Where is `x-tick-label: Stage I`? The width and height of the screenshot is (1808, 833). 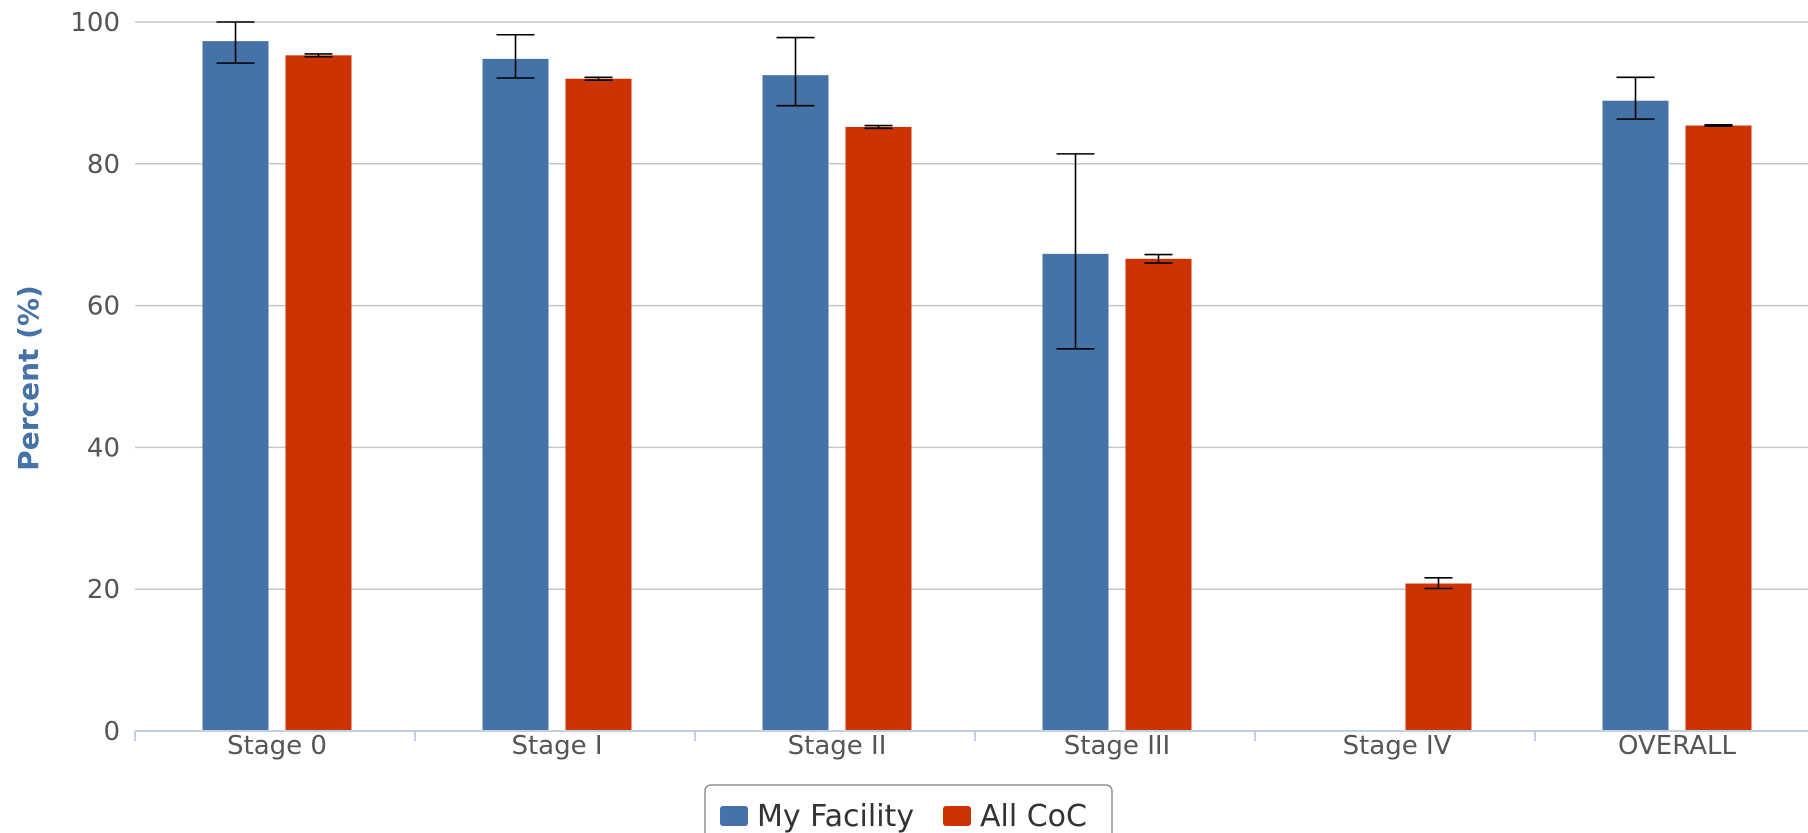 x-tick-label: Stage I is located at coordinates (556, 746).